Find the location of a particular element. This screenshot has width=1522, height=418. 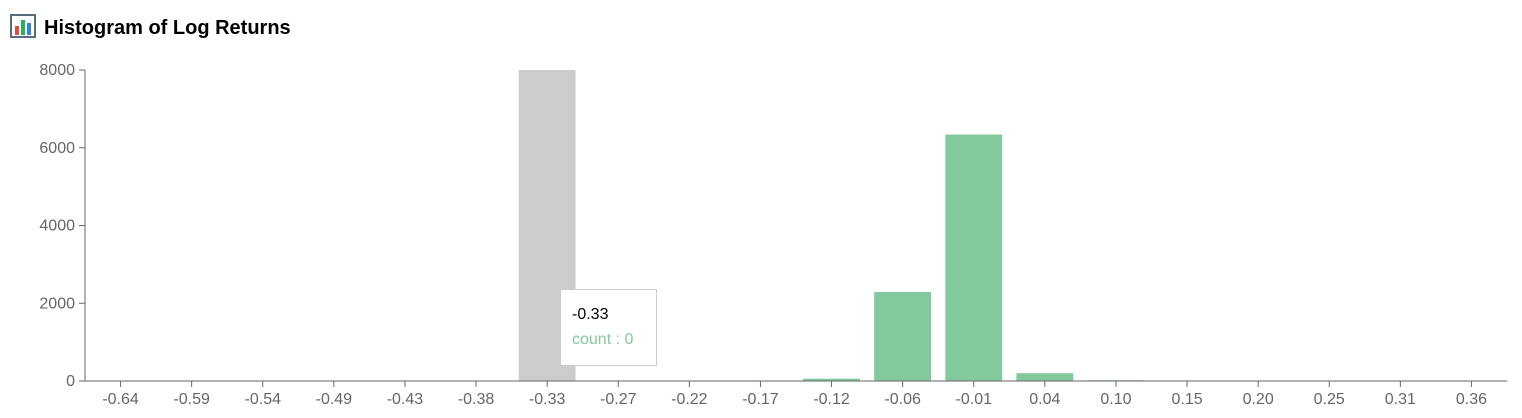

x-tick-label: -0.22 is located at coordinates (689, 399).